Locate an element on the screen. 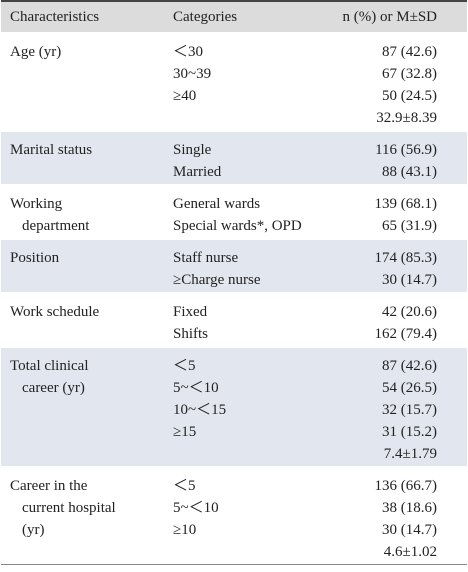 The image size is (468, 572). category-cell: Staff nurse is located at coordinates (206, 258).